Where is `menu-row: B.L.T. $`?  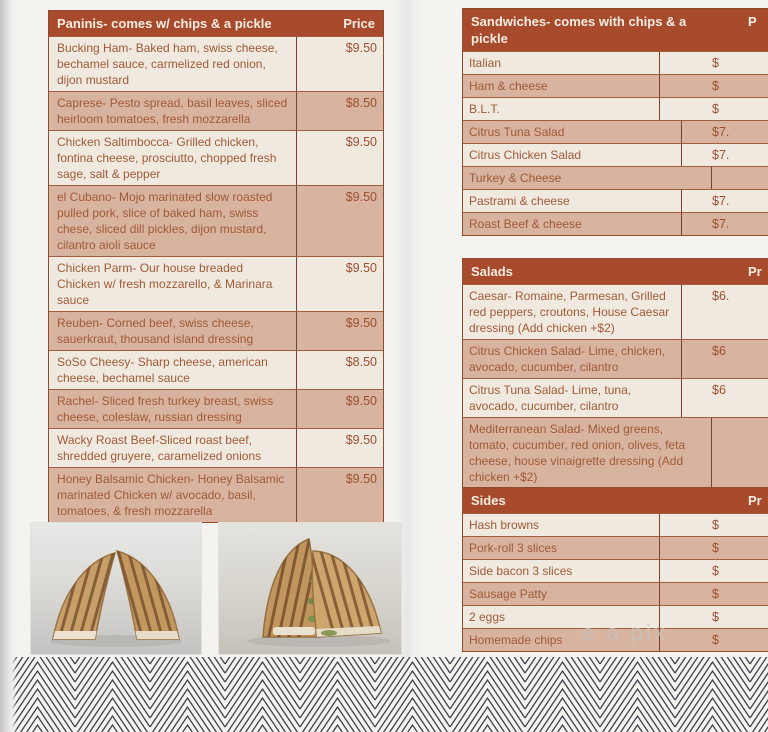 menu-row: B.L.T. $ is located at coordinates (615, 108).